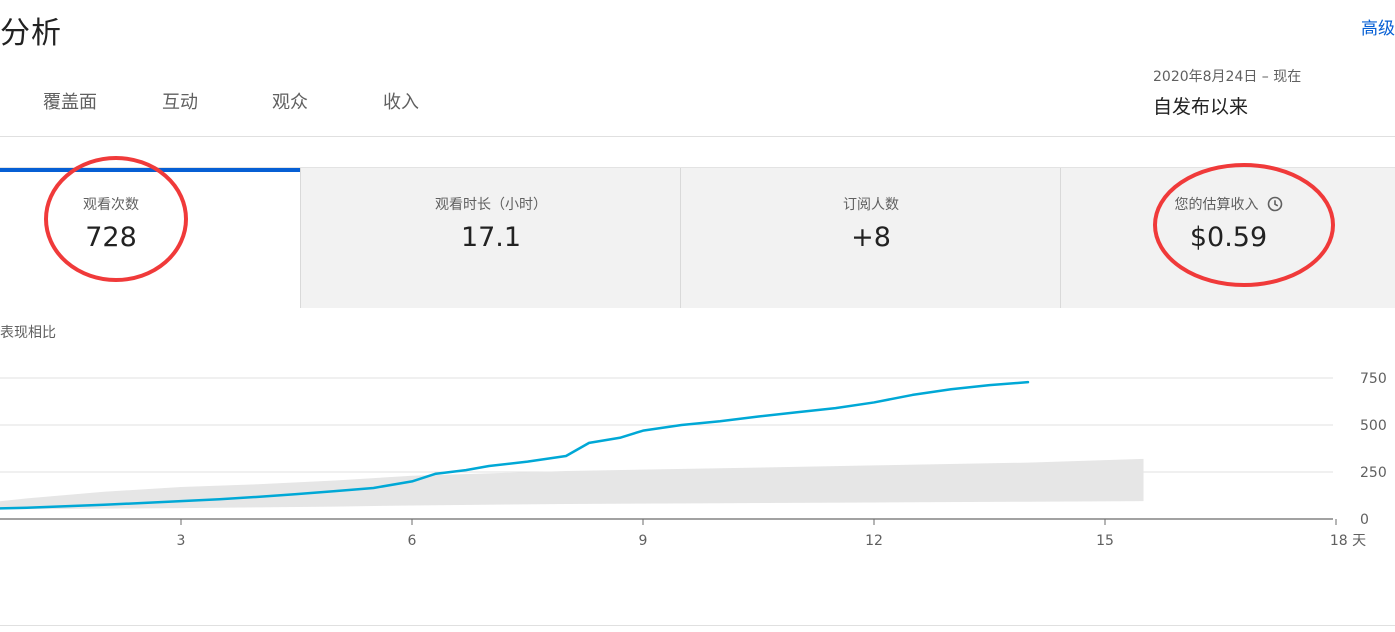 The image size is (1395, 632). Describe the element at coordinates (181, 541) in the screenshot. I see `x-tick-label: 3` at that location.